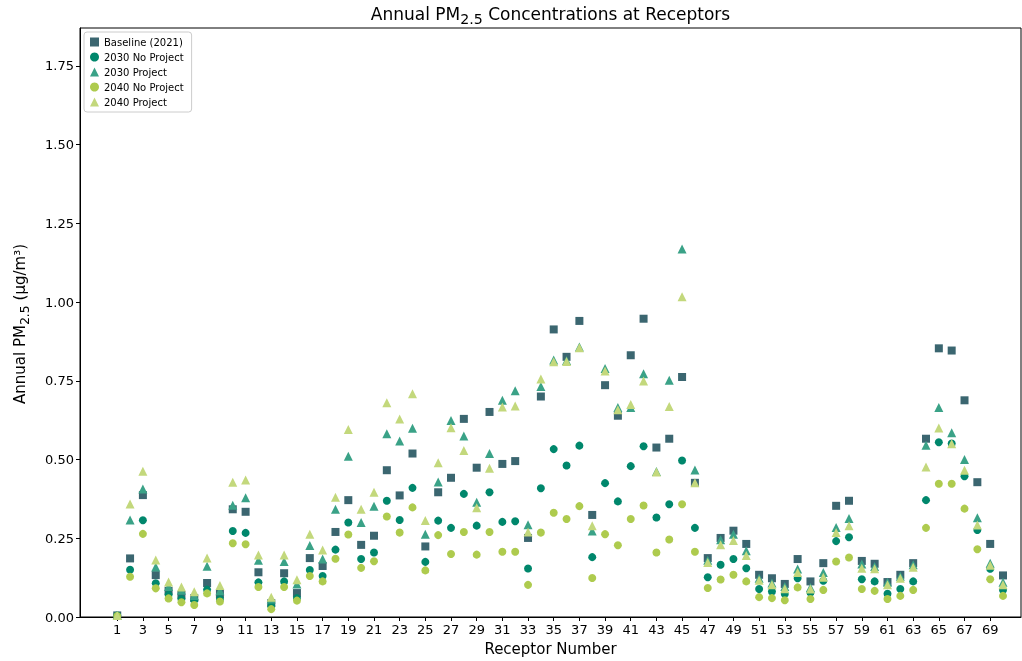 Image resolution: width=1022 pixels, height=661 pixels. Describe the element at coordinates (59, 223) in the screenshot. I see `y-tick-label: 1.25` at that location.